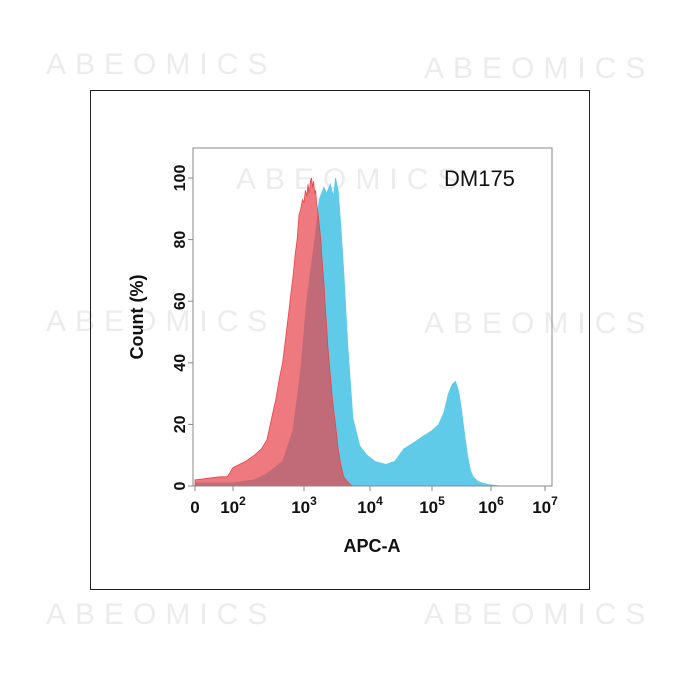 This screenshot has width=680, height=680. I want to click on y-tick-label: 100, so click(180, 178).